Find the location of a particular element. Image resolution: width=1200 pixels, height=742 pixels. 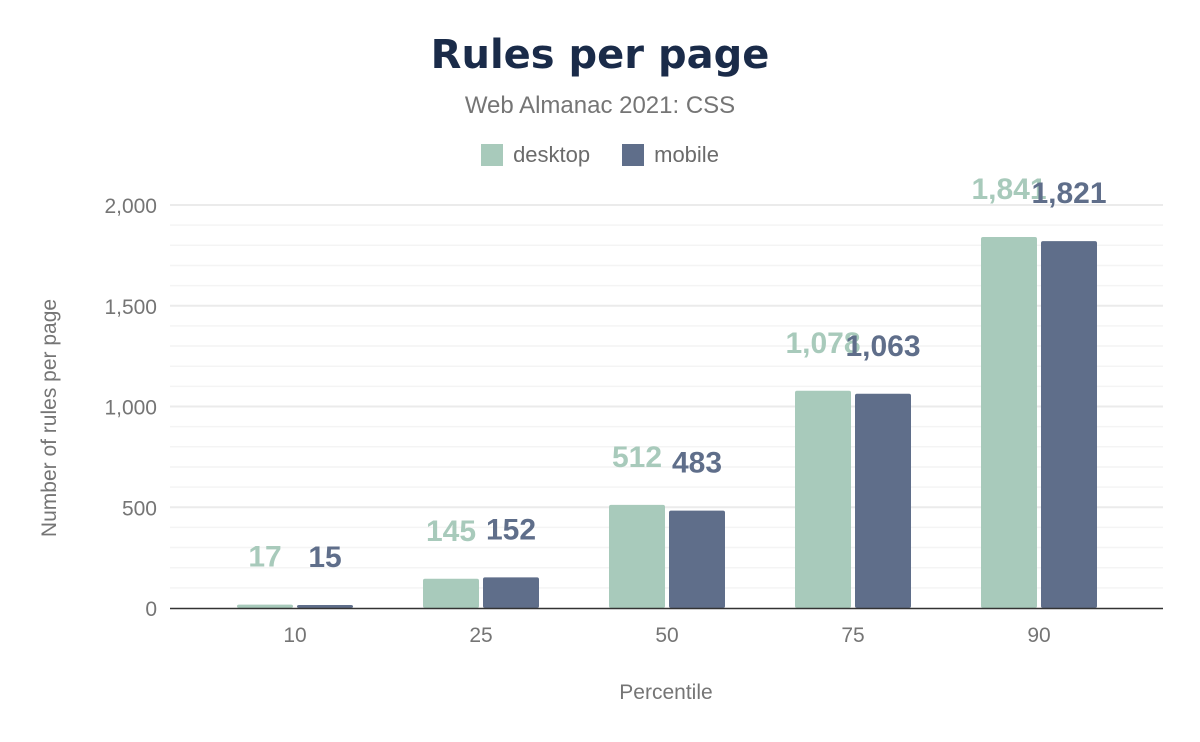

x-tick-label: 25 is located at coordinates (480, 635).